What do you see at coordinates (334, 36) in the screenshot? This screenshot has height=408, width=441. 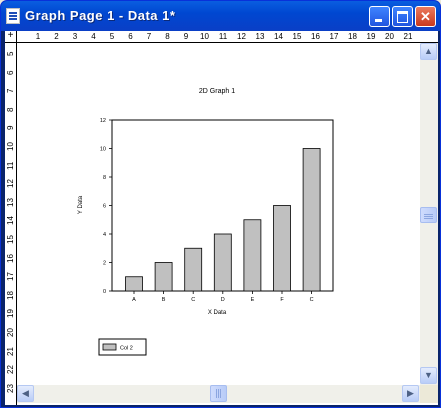 I see `h-ruler-tick: 17` at bounding box center [334, 36].